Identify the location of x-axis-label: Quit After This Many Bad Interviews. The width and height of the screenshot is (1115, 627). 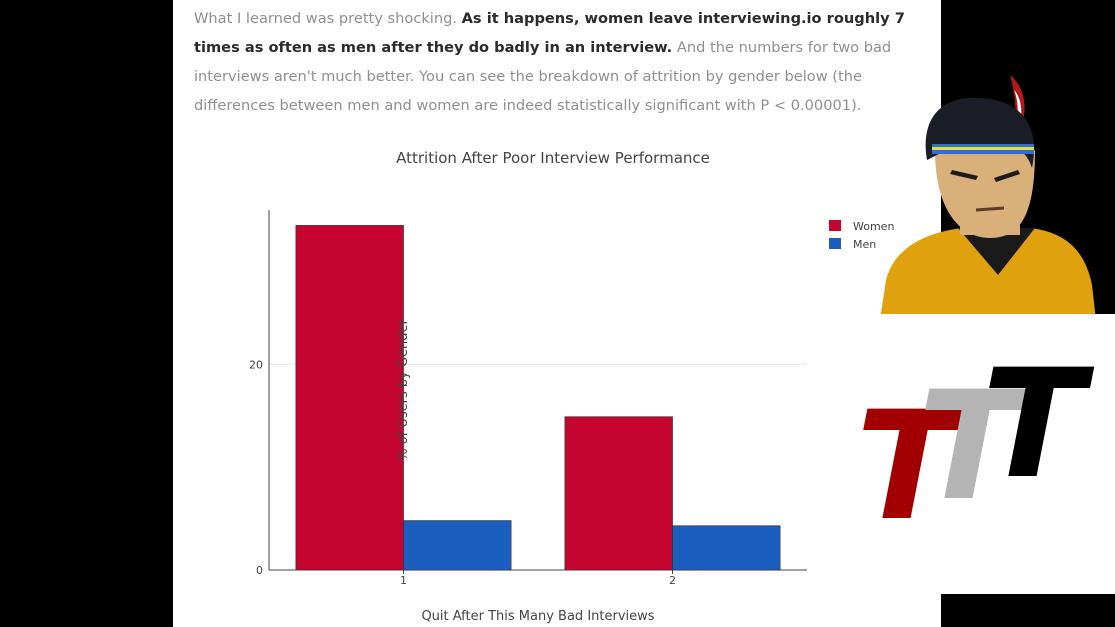
(537, 616).